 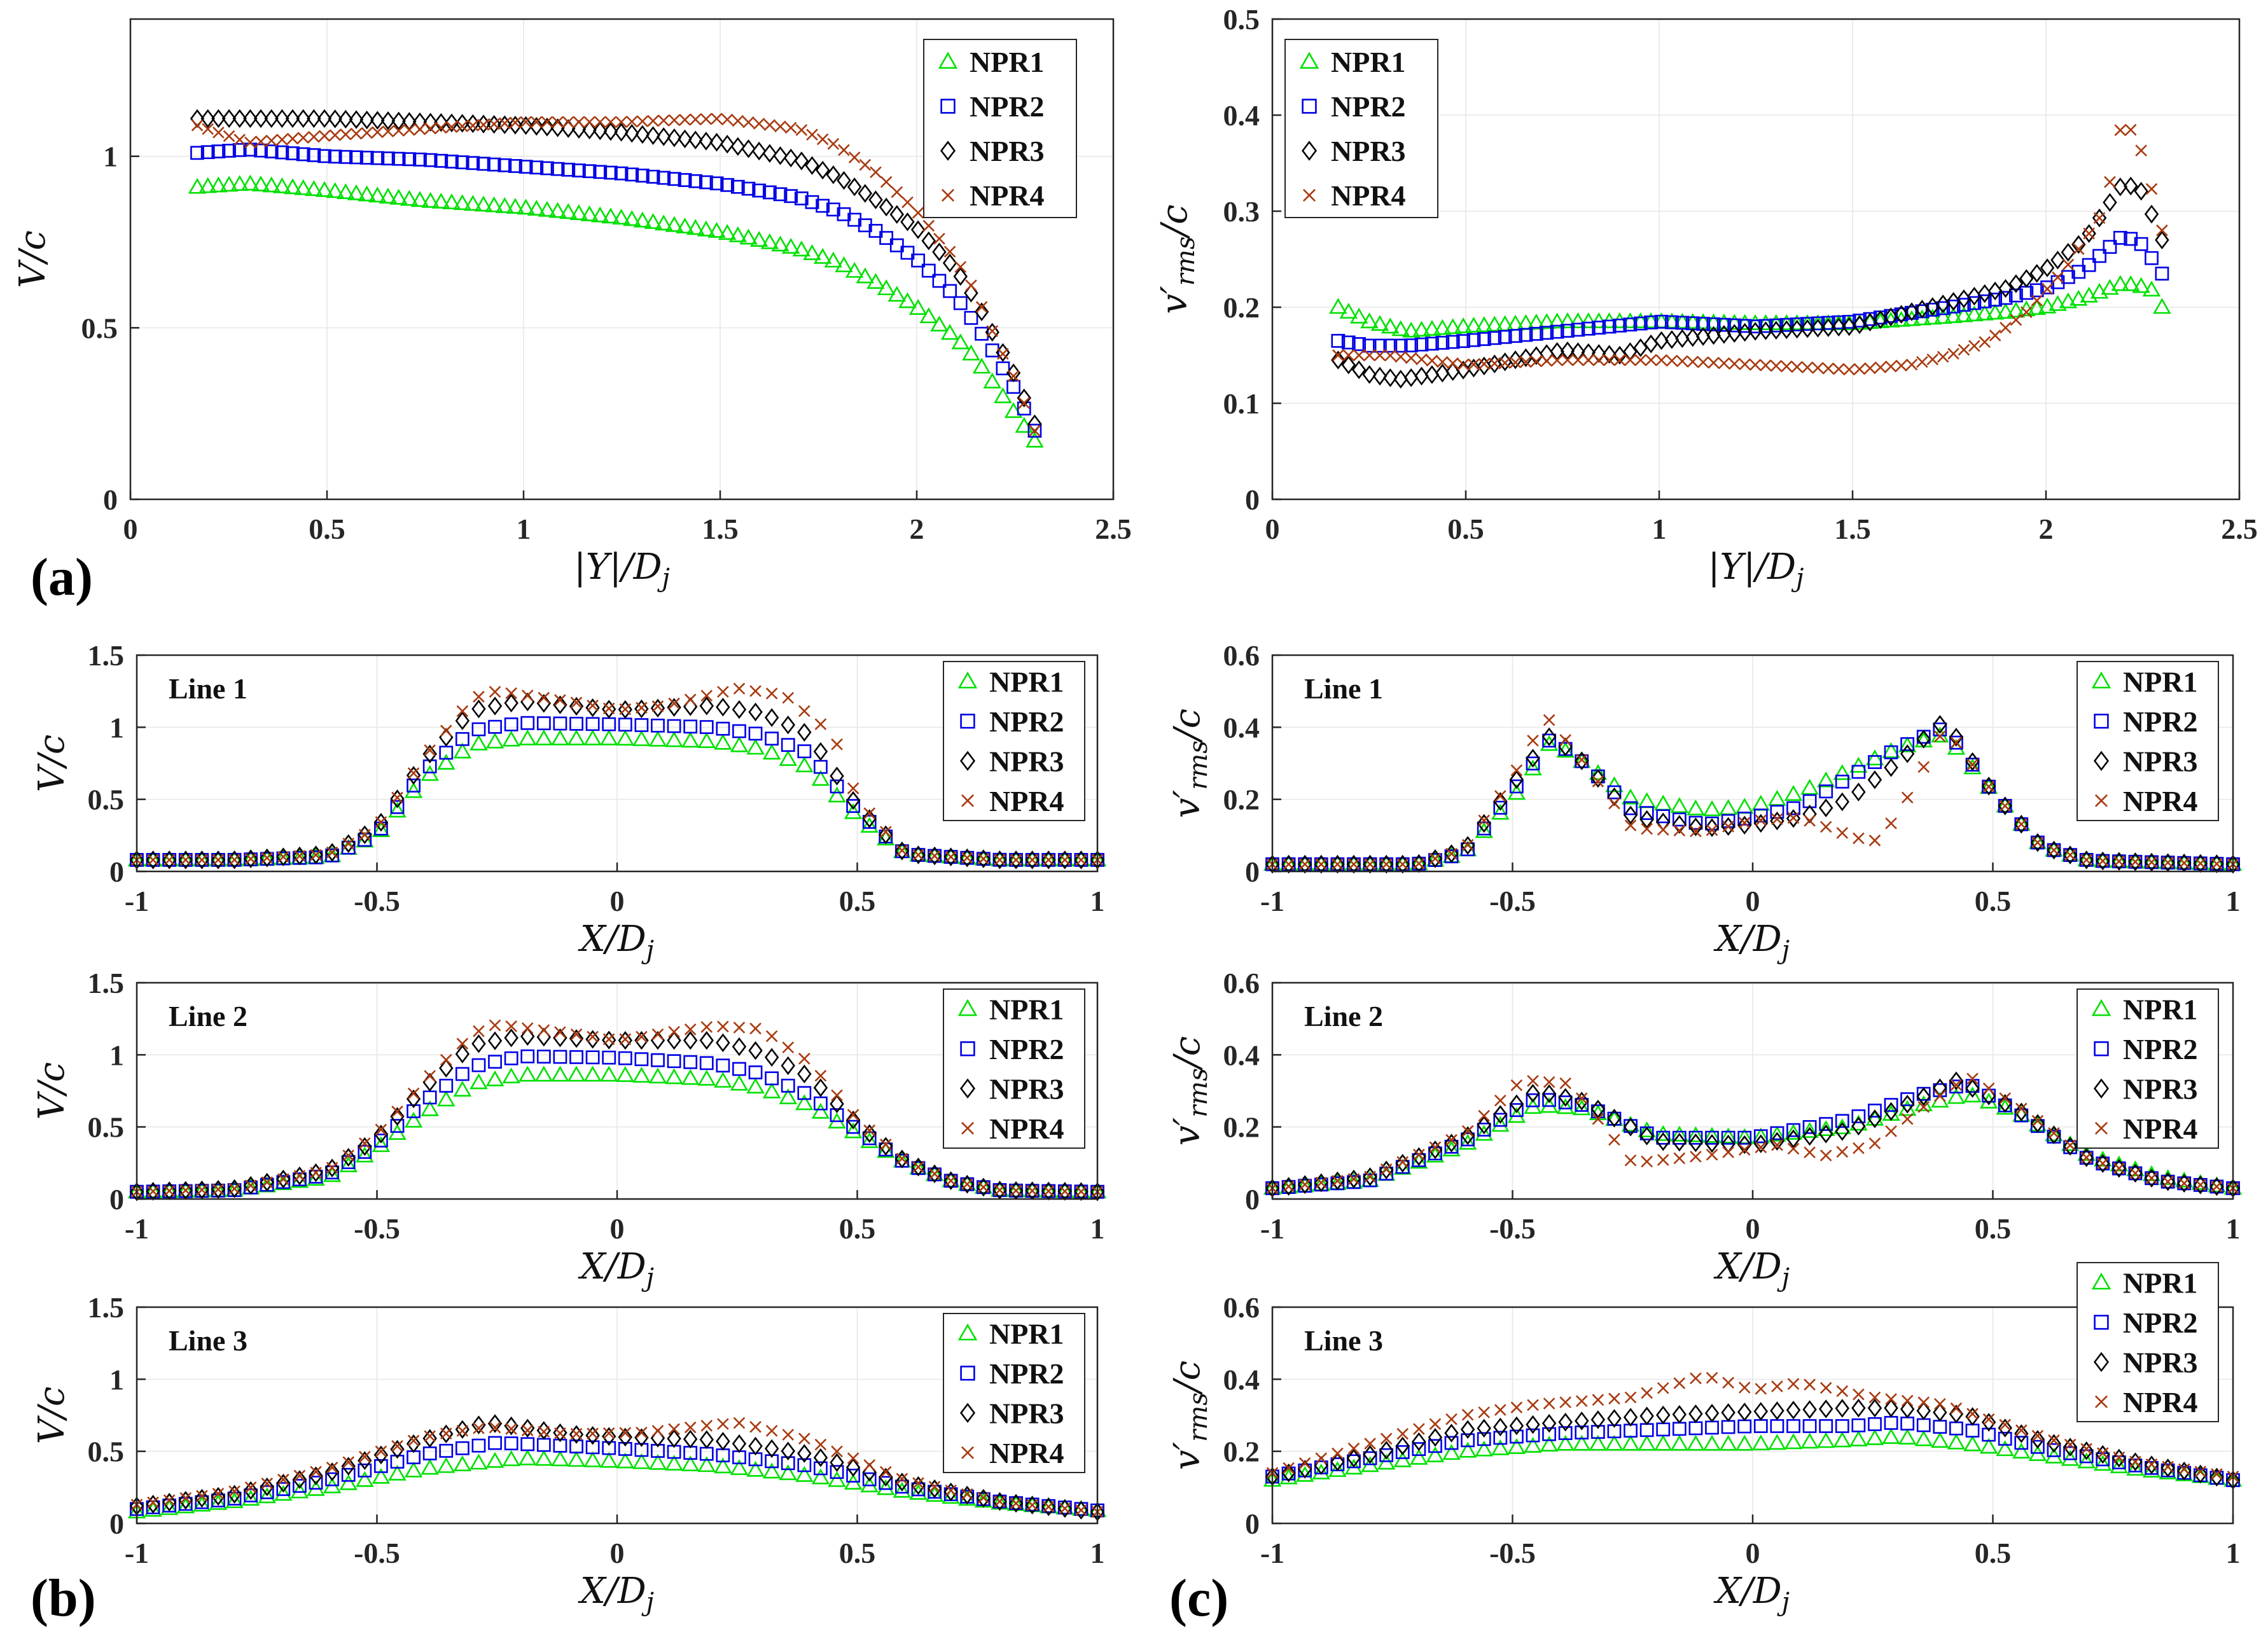 What do you see at coordinates (616, 1593) in the screenshot?
I see `x-axis-title: X/Dj` at bounding box center [616, 1593].